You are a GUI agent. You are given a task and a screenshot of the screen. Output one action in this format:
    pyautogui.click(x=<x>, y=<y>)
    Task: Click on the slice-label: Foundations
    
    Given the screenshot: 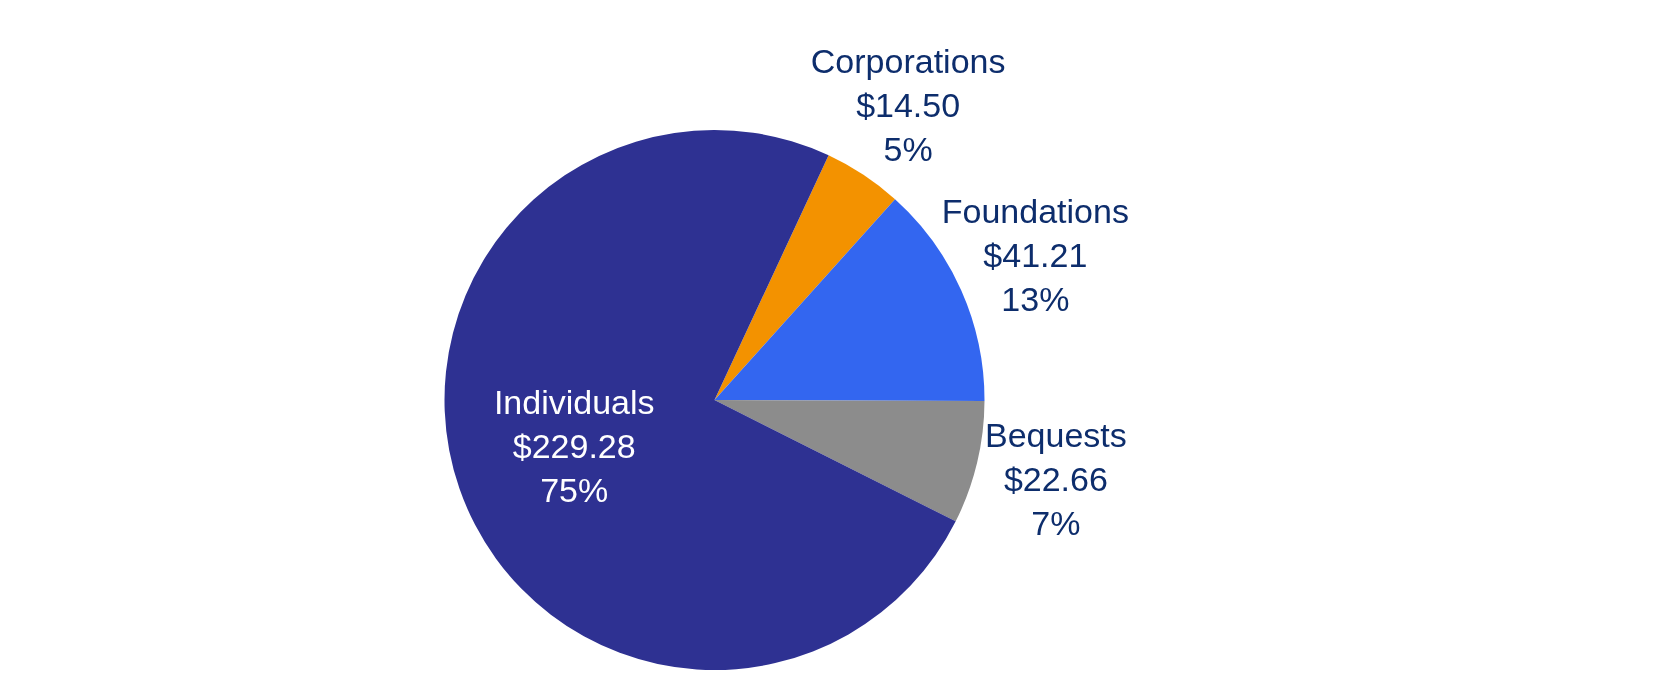 What is the action you would take?
    pyautogui.click(x=1035, y=211)
    